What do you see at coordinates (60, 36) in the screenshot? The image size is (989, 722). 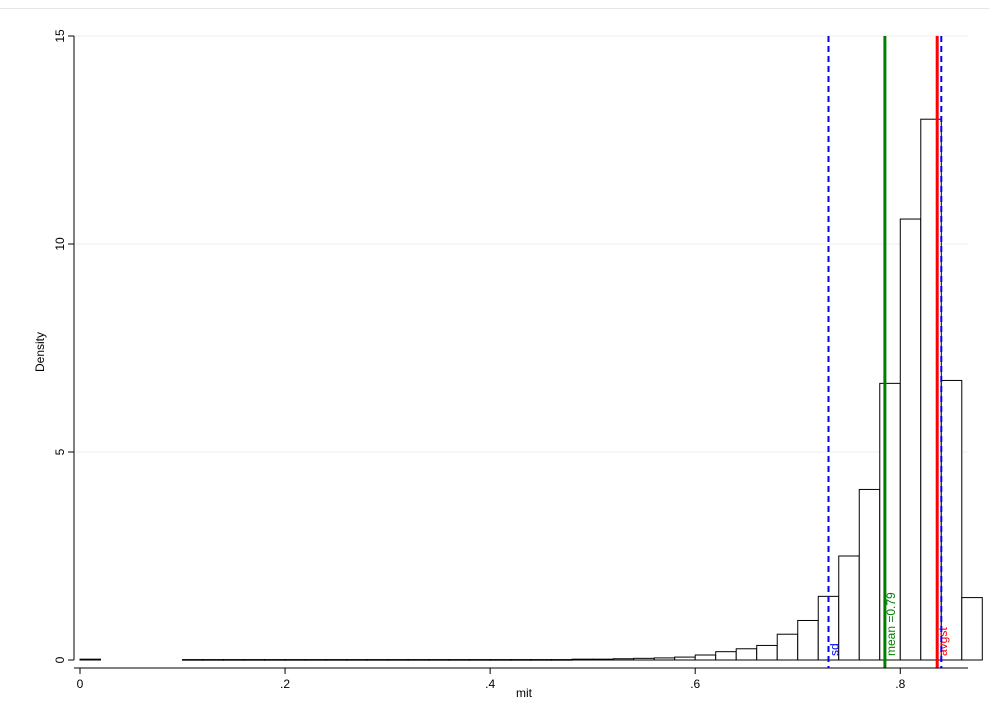 I see `y-tick-label-3: 15` at bounding box center [60, 36].